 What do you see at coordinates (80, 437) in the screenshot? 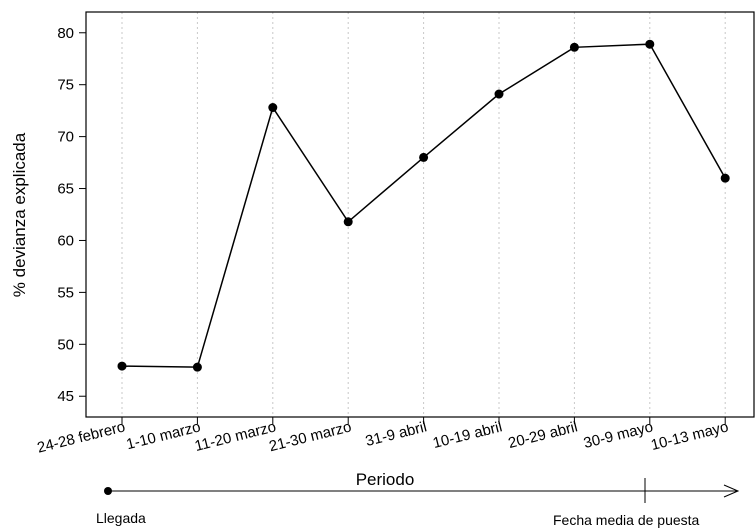
I see `x-tick-label: 24-28 febrero` at bounding box center [80, 437].